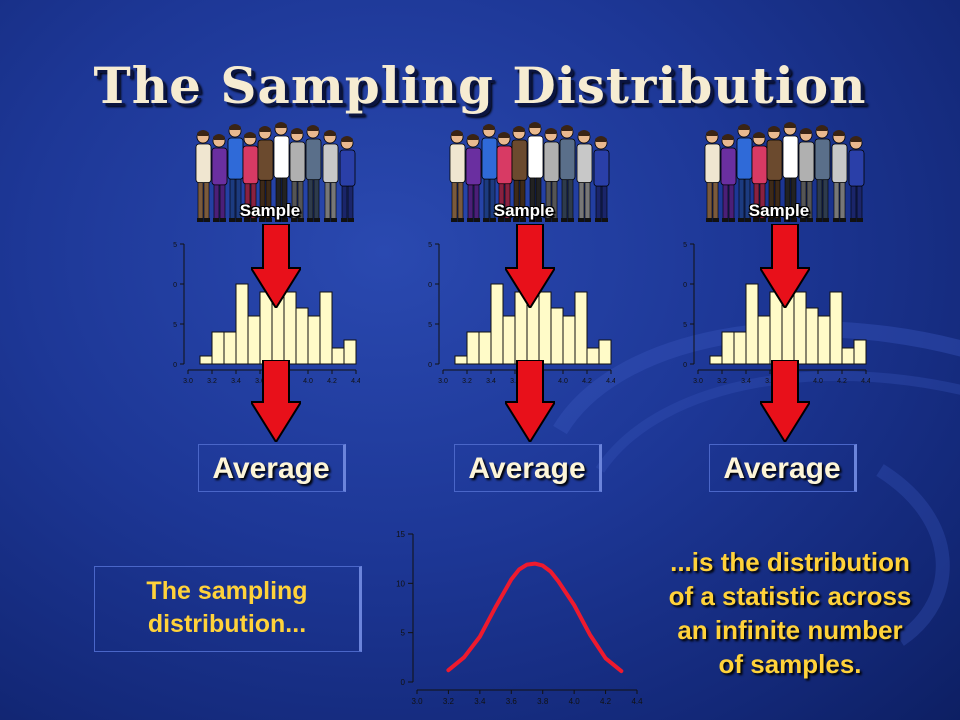 This screenshot has height=720, width=960. Describe the element at coordinates (524, 210) in the screenshot. I see `sample-label-2: Sample` at that location.